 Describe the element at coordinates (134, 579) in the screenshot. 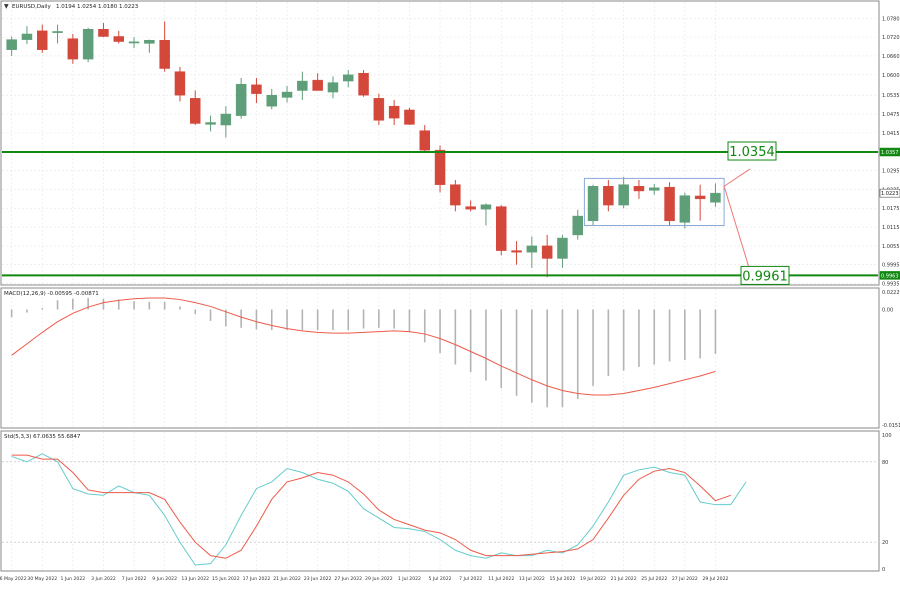

I see `time-tick-label: 7 Jun 2022` at that location.